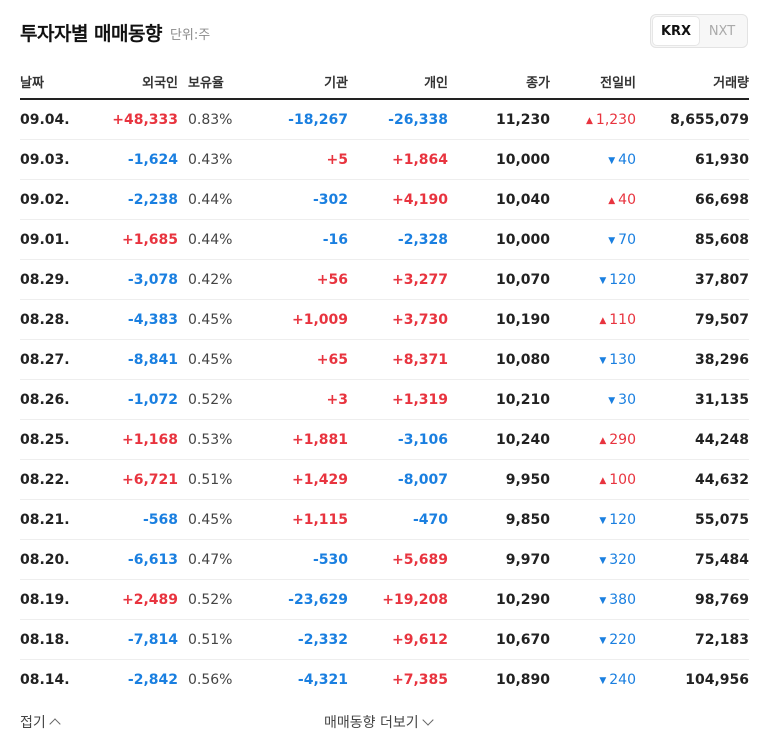  Describe the element at coordinates (622, 519) in the screenshot. I see `change-value: 120` at that location.